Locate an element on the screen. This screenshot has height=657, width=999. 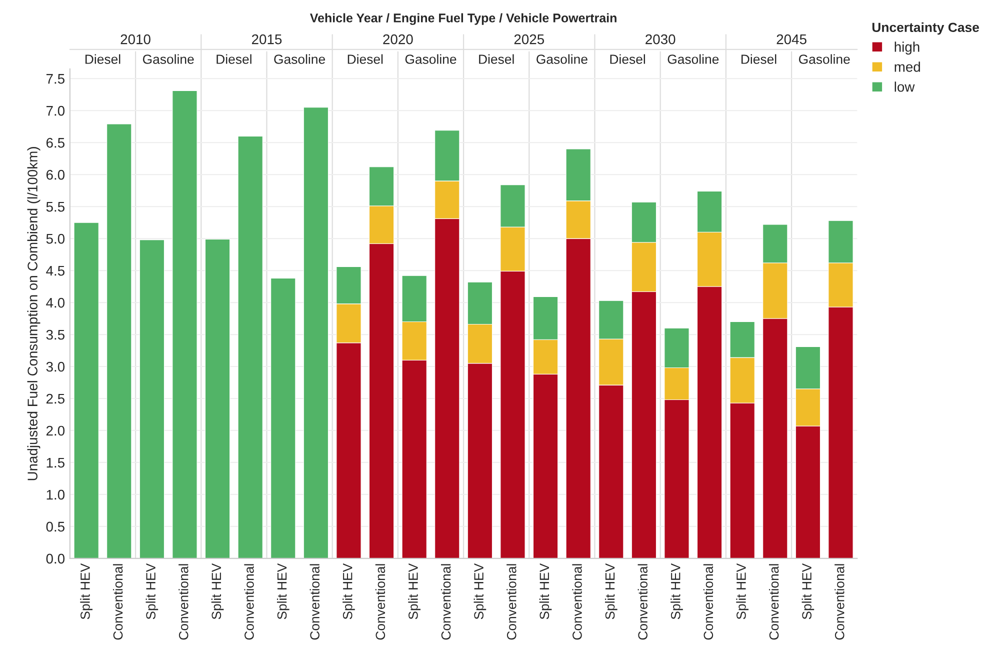
y-tick-label: 7.5 is located at coordinates (55, 79).